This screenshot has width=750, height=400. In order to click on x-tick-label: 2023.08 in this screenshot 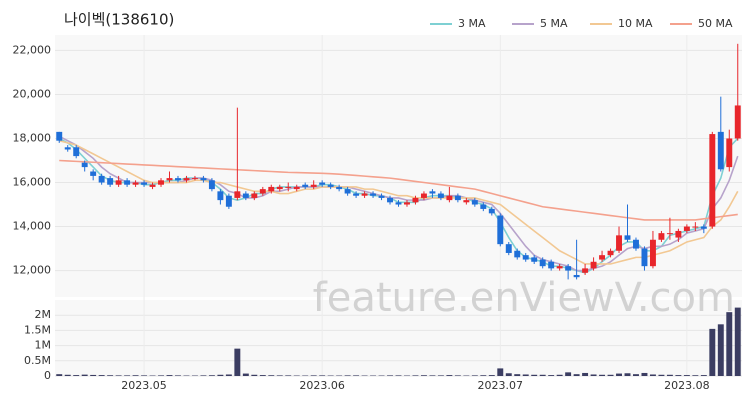, I will do `click(687, 385)`.